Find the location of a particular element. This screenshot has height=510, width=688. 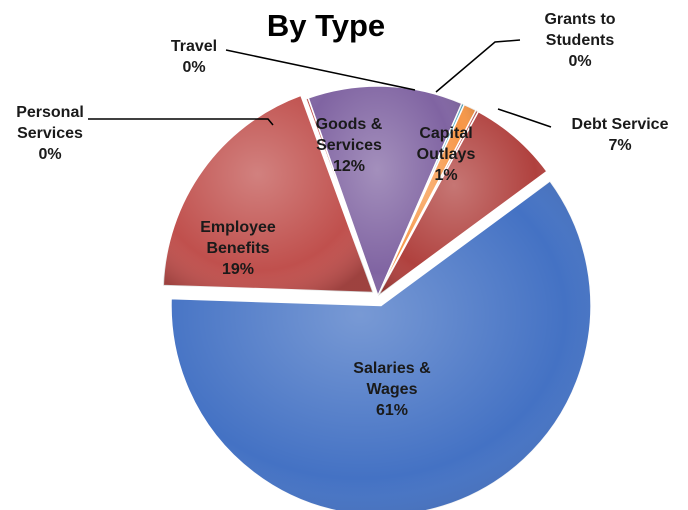

data-label-capital-outlays: Capital Outlays 1% is located at coordinates (446, 154).